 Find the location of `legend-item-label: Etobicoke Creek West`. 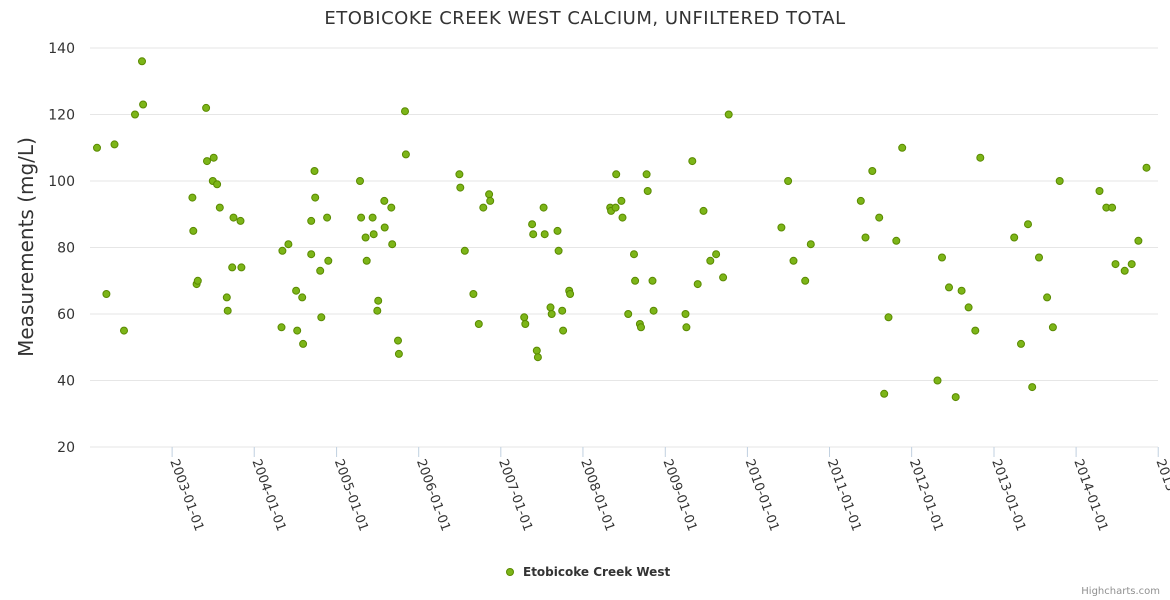

legend-item-label: Etobicoke Creek West is located at coordinates (596, 572).